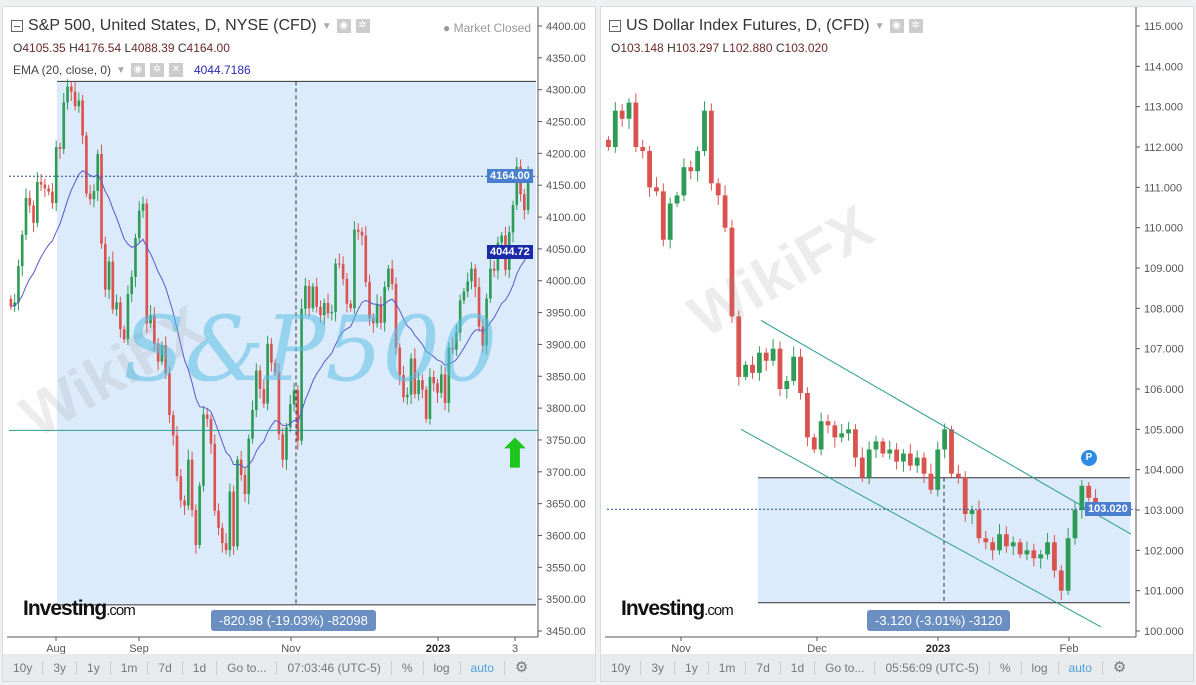 This screenshot has width=1196, height=685. Describe the element at coordinates (921, 528) in the screenshot. I see `channel-line` at that location.